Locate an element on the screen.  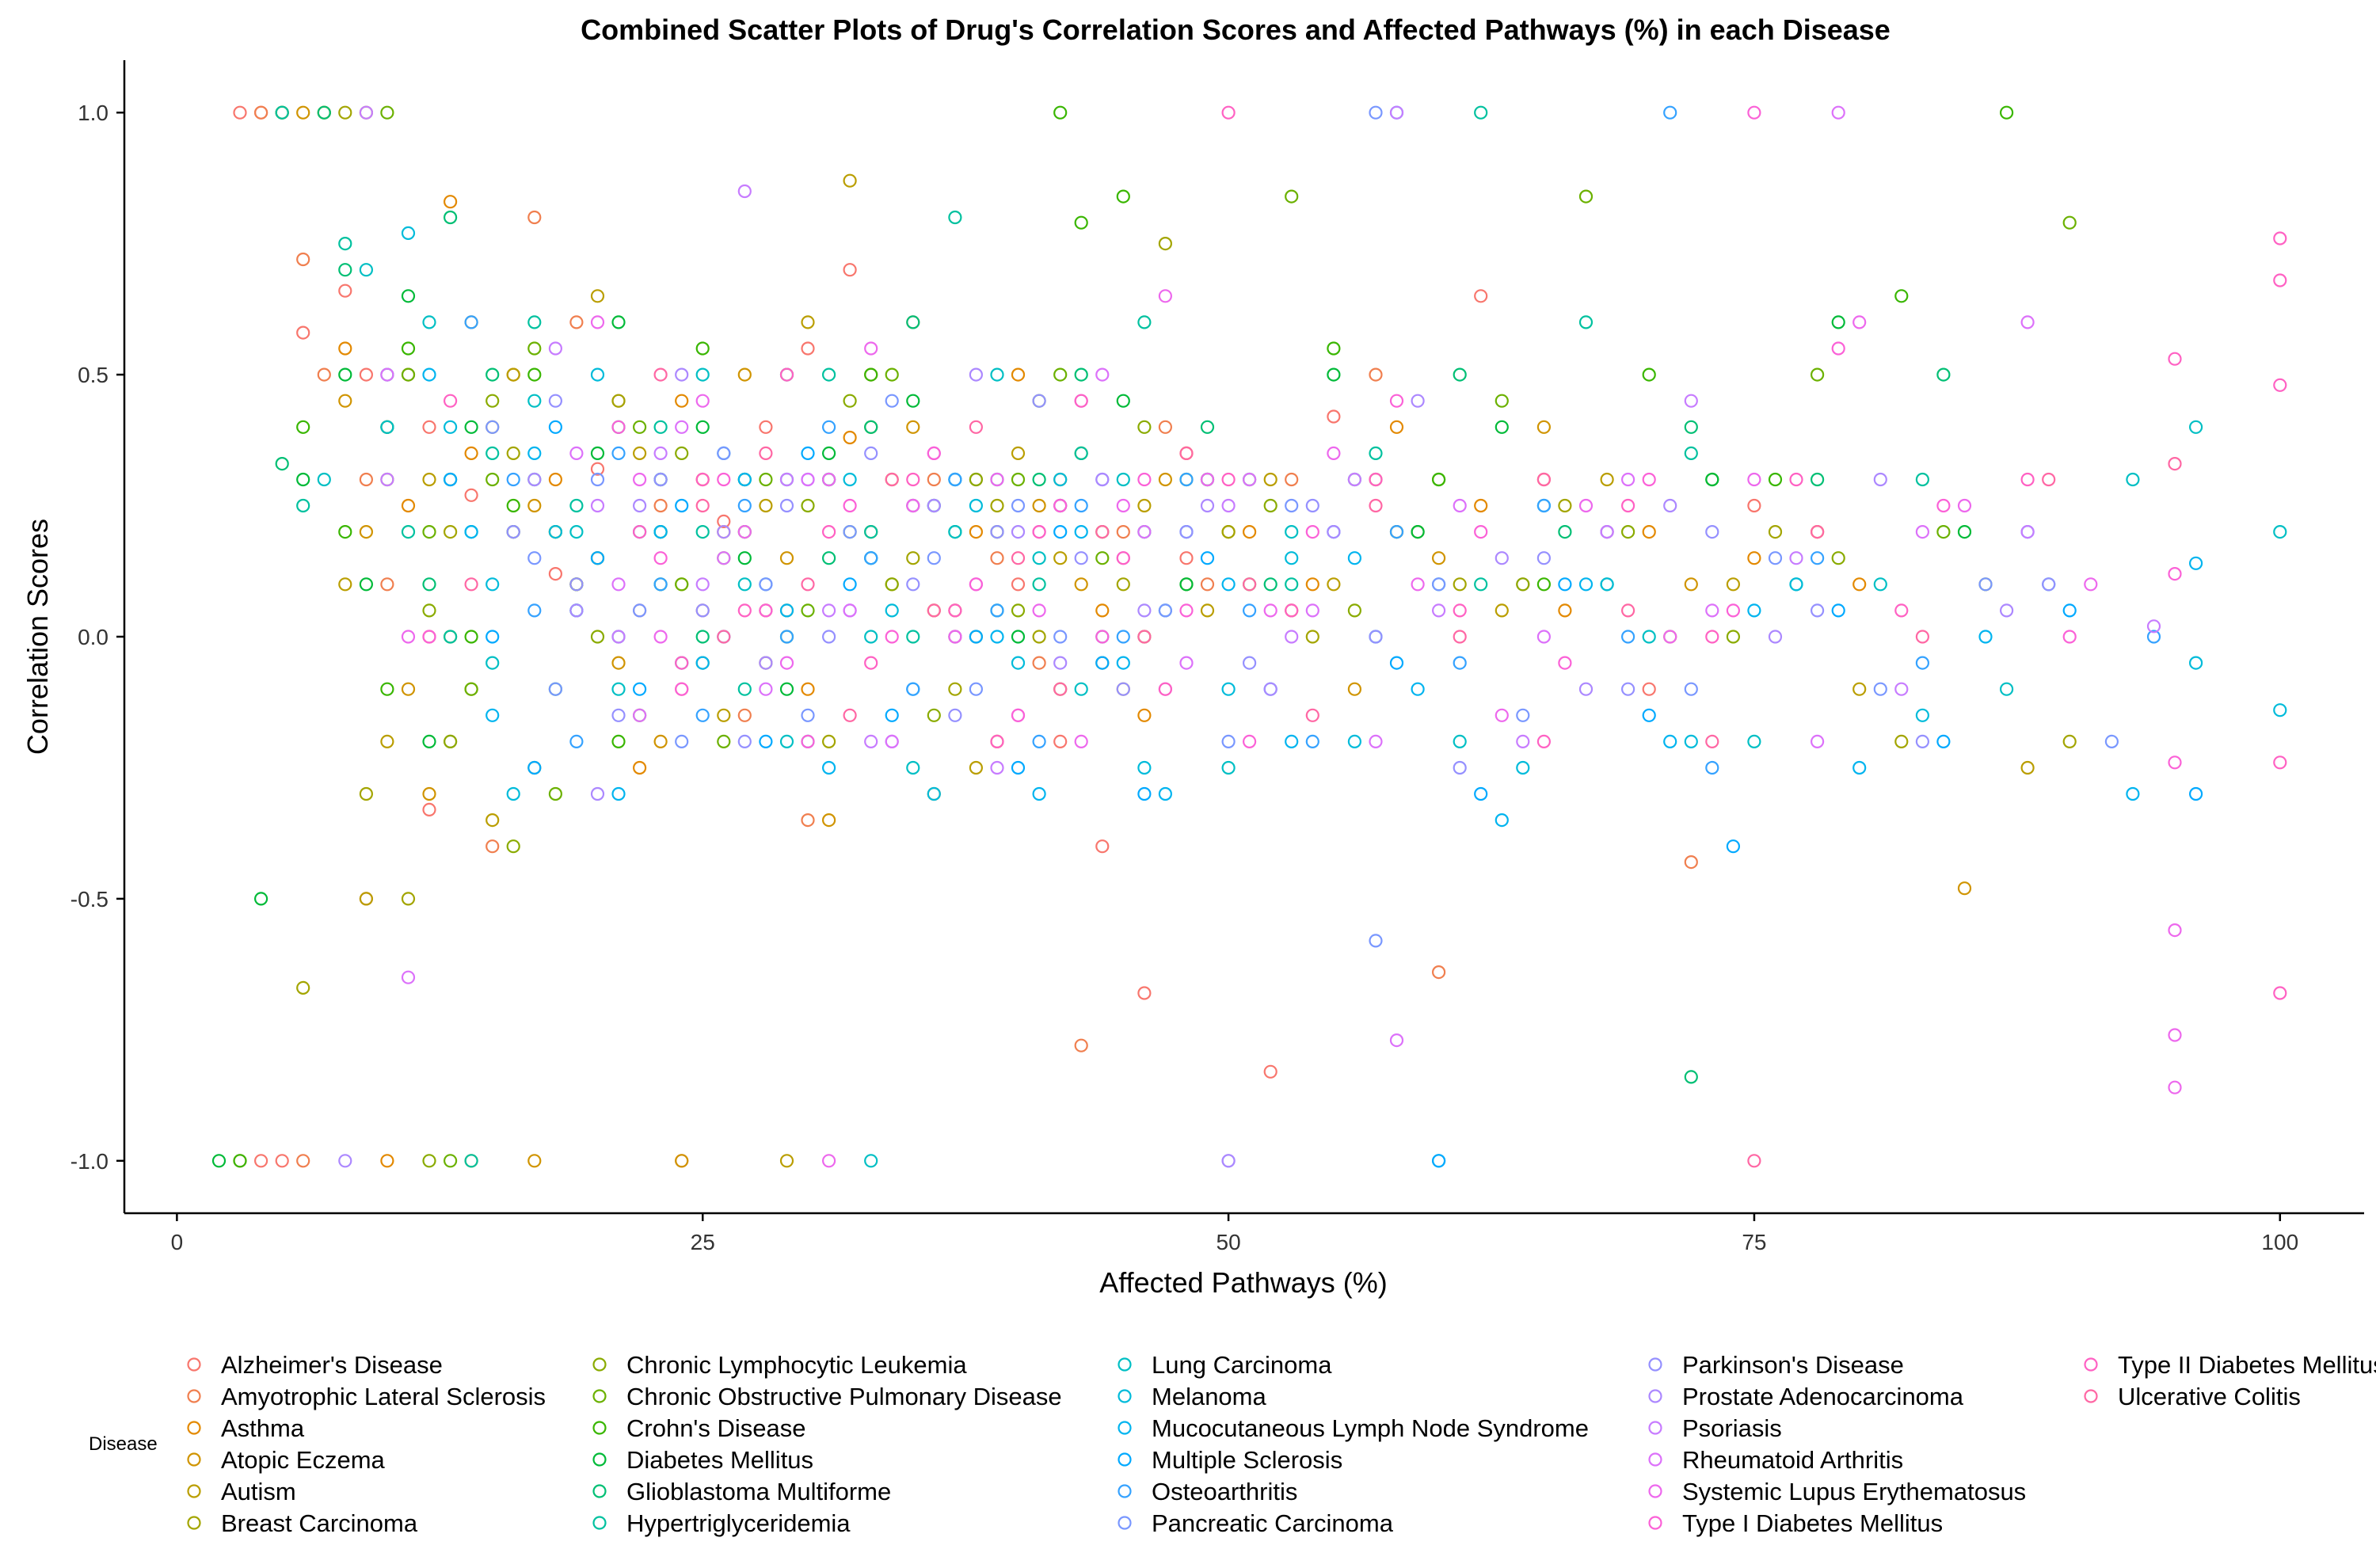
legend-label: Prostate Adenocarcinoma is located at coordinates (1823, 1396).